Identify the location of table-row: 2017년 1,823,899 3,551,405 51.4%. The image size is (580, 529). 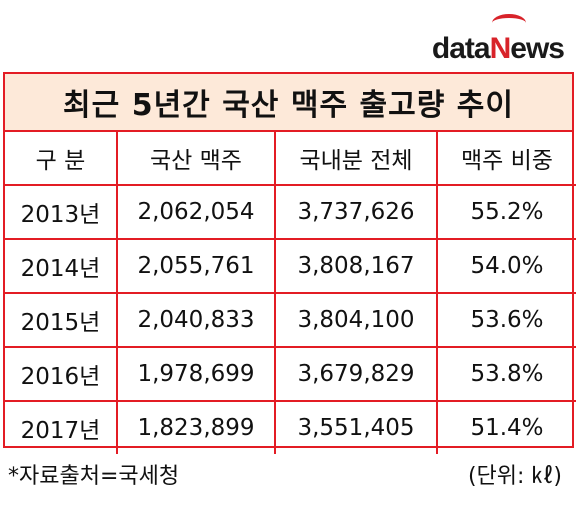
(290, 427).